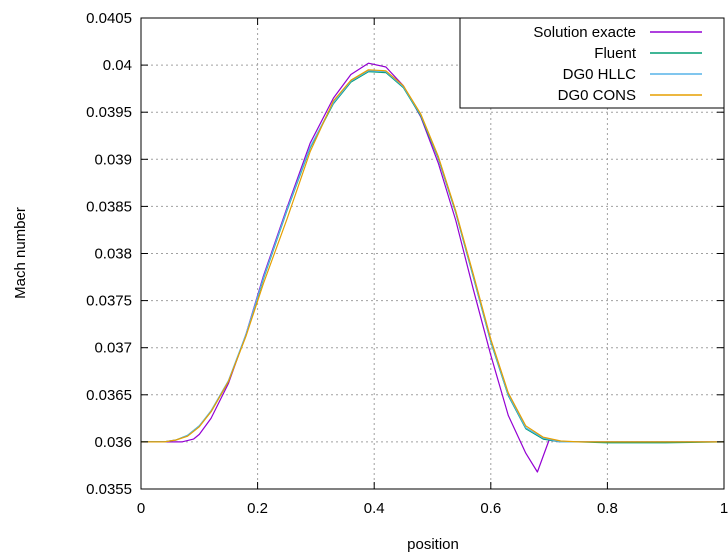 This screenshot has width=728, height=558. Describe the element at coordinates (724, 508) in the screenshot. I see `x-tick-label: 1` at that location.